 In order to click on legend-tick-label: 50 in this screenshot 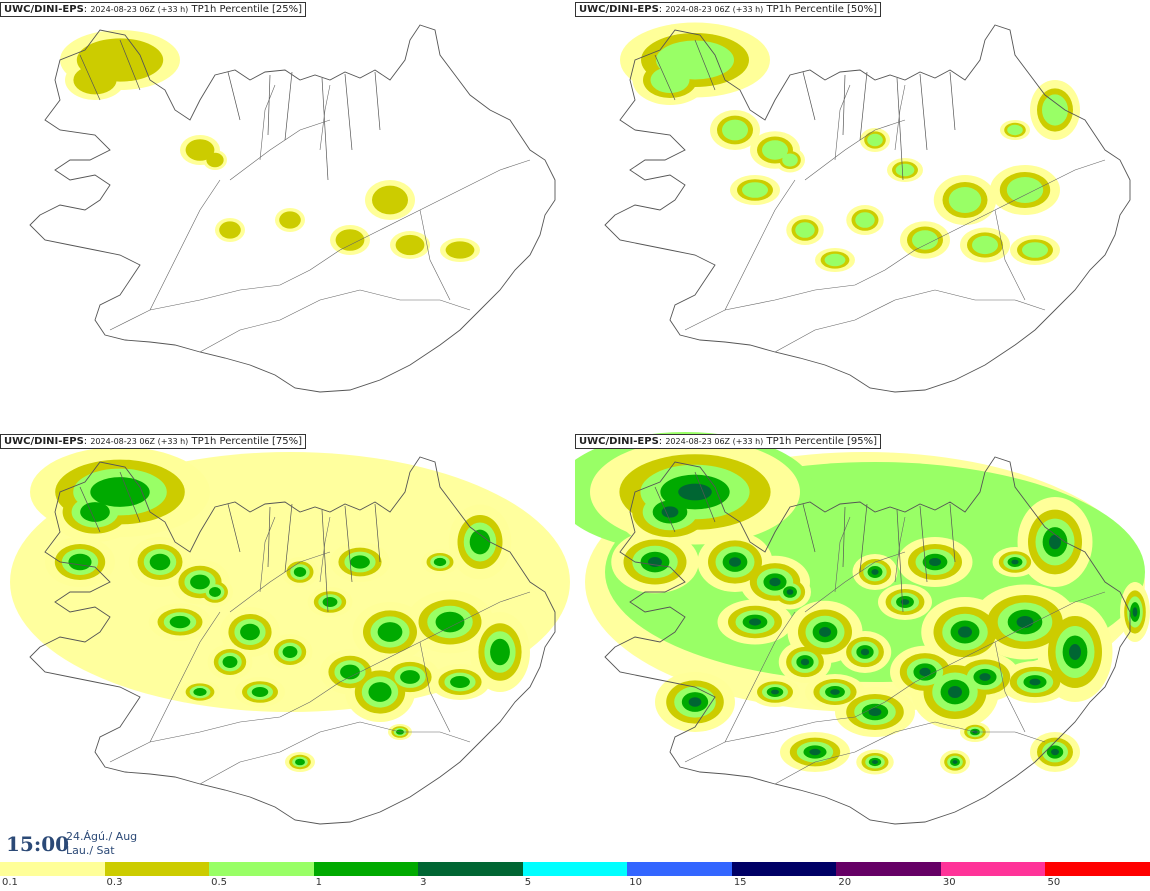, I will do `click(1054, 882)`.